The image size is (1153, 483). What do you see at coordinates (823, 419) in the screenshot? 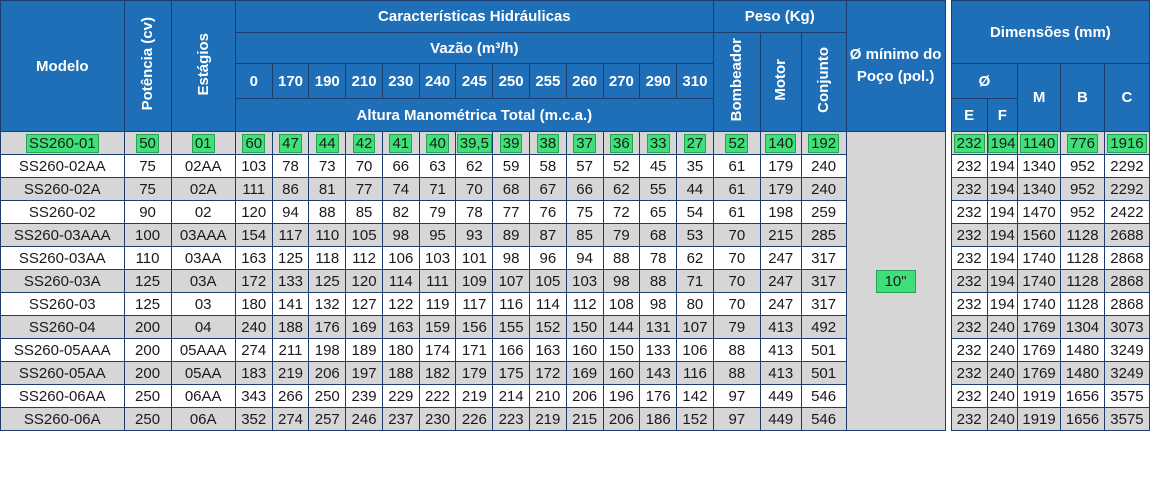
I see `cell-conjunto: 546` at bounding box center [823, 419].